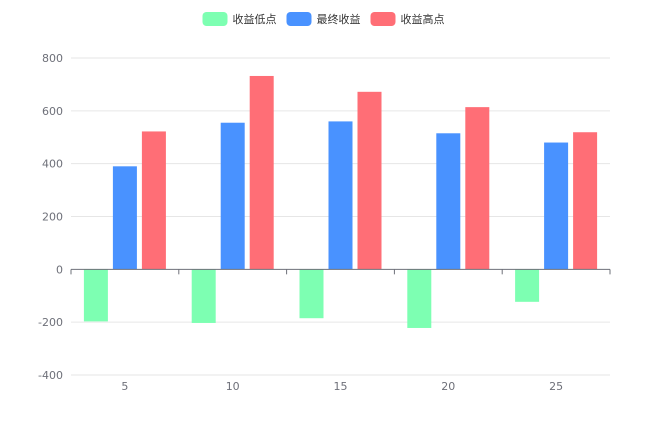  Describe the element at coordinates (50, 375) in the screenshot. I see `y-tick-label: -400` at that location.